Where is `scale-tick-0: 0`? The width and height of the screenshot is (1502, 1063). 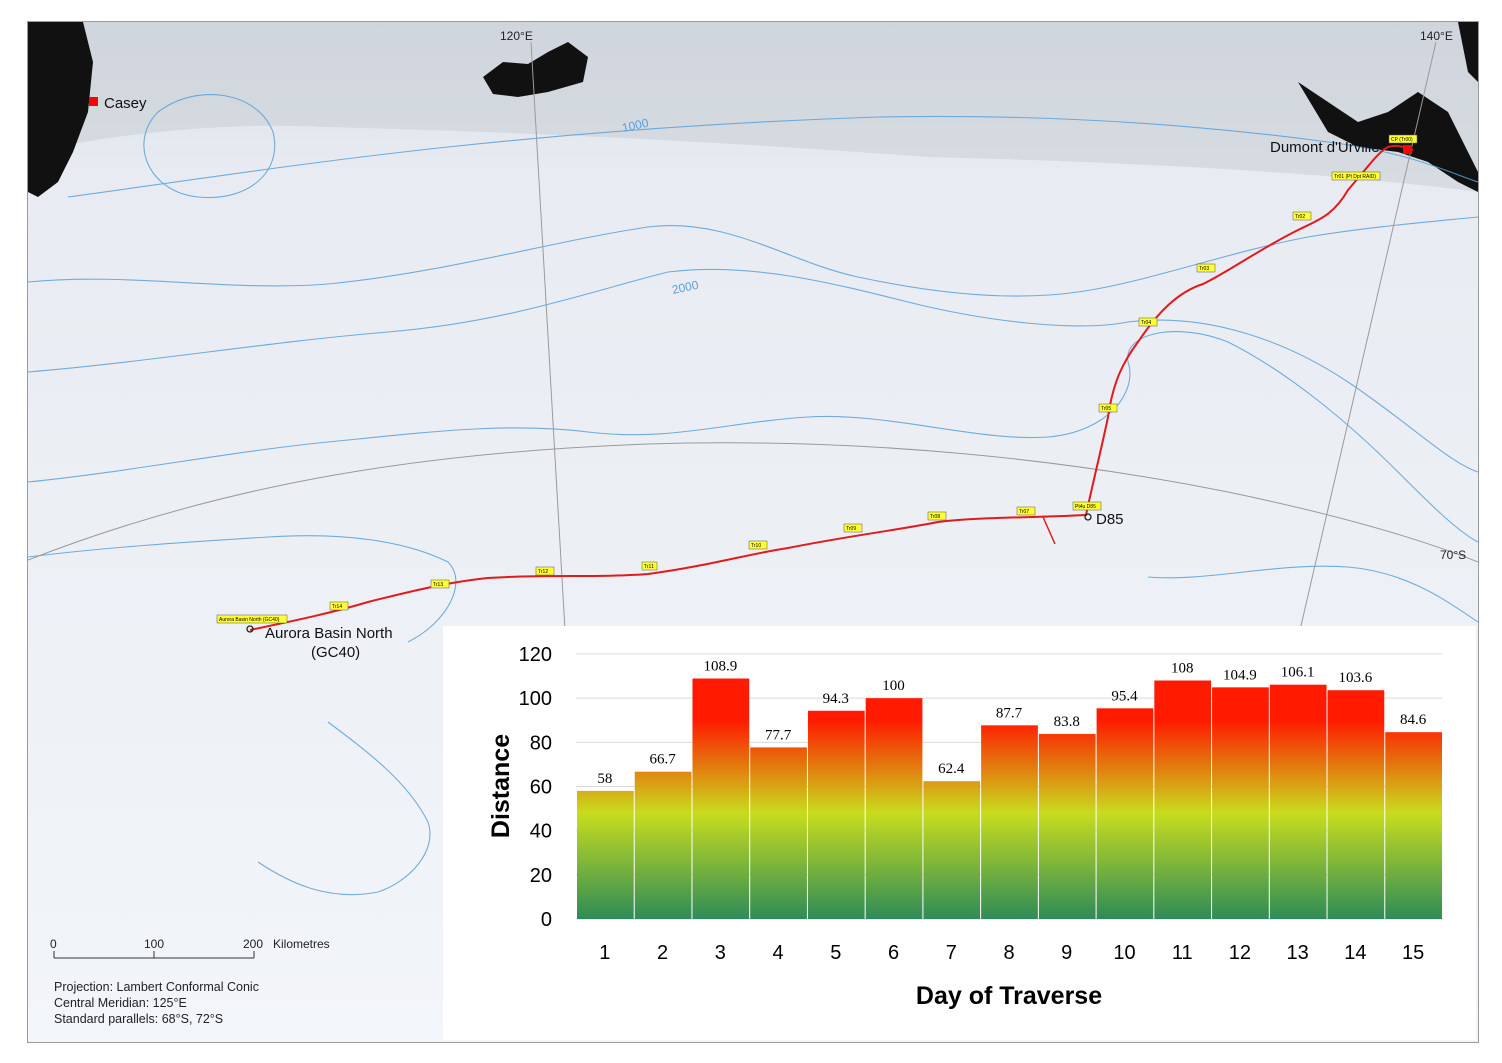
scale-tick-0: 0 is located at coordinates (53, 944).